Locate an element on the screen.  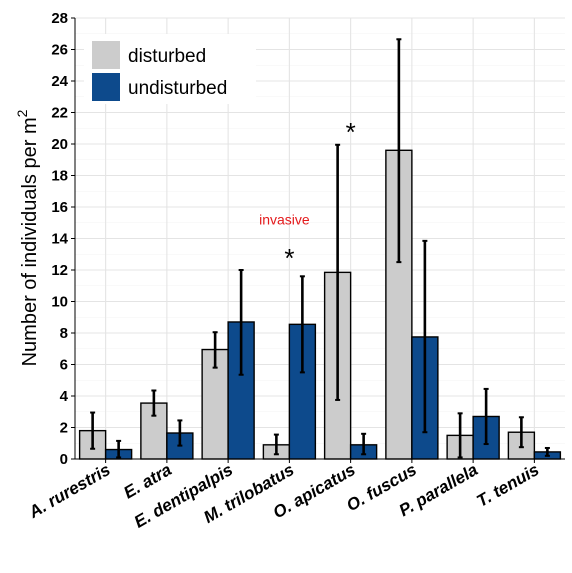
legend-label-undisturbed: undisturbed is located at coordinates (177, 88).